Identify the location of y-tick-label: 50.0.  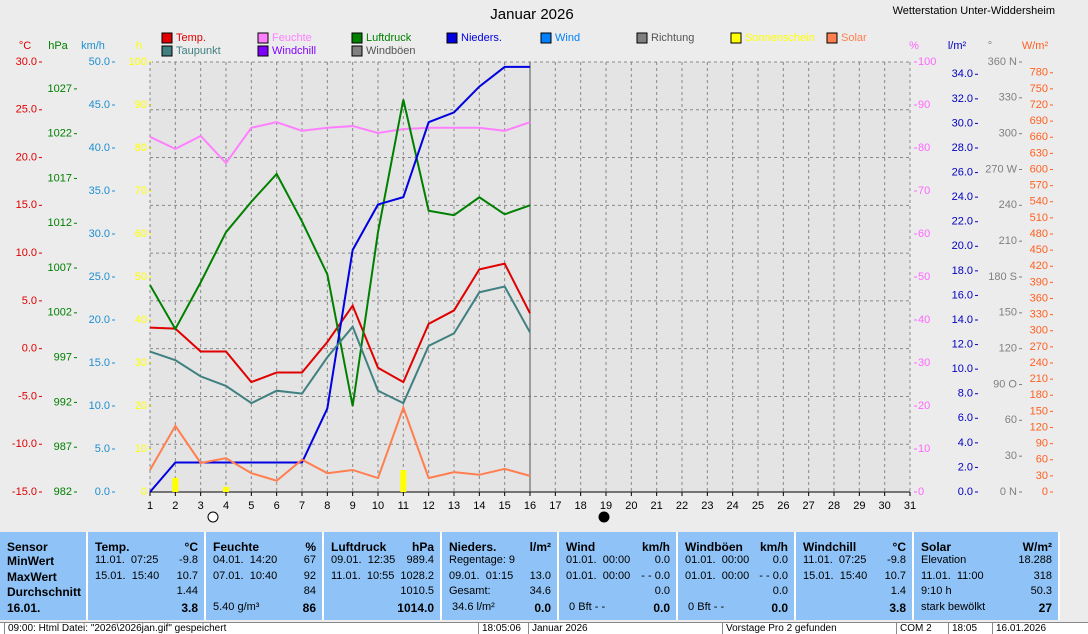
(99, 62).